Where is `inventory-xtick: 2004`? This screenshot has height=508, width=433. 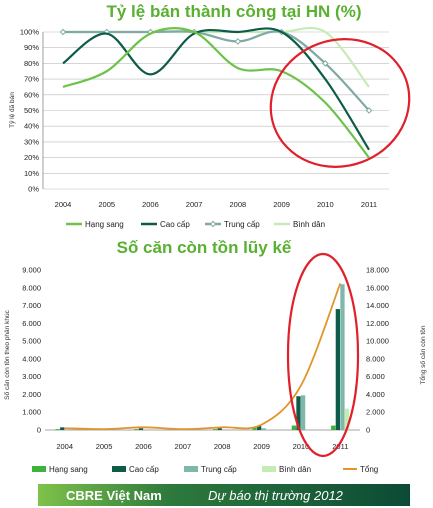 inventory-xtick: 2004 is located at coordinates (64, 446).